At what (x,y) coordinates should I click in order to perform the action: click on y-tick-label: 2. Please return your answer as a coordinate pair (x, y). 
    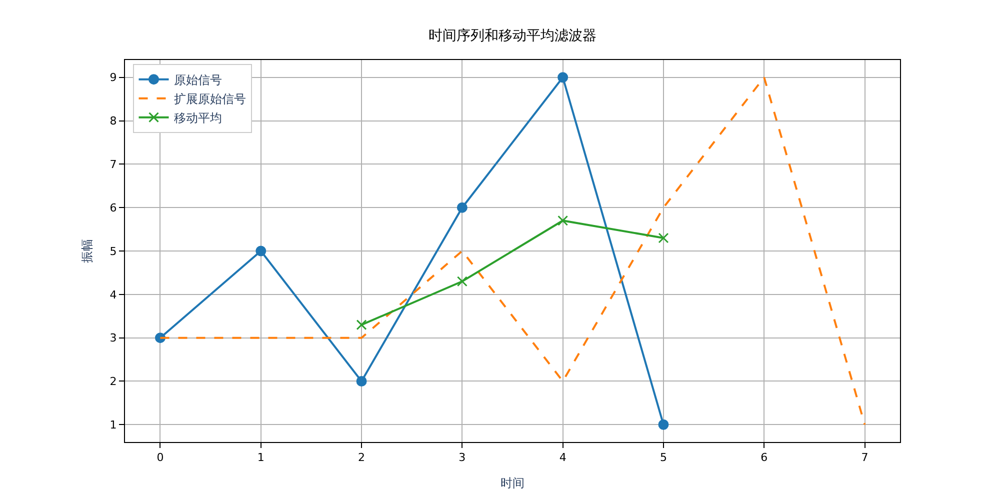
    Looking at the image, I should click on (113, 381).